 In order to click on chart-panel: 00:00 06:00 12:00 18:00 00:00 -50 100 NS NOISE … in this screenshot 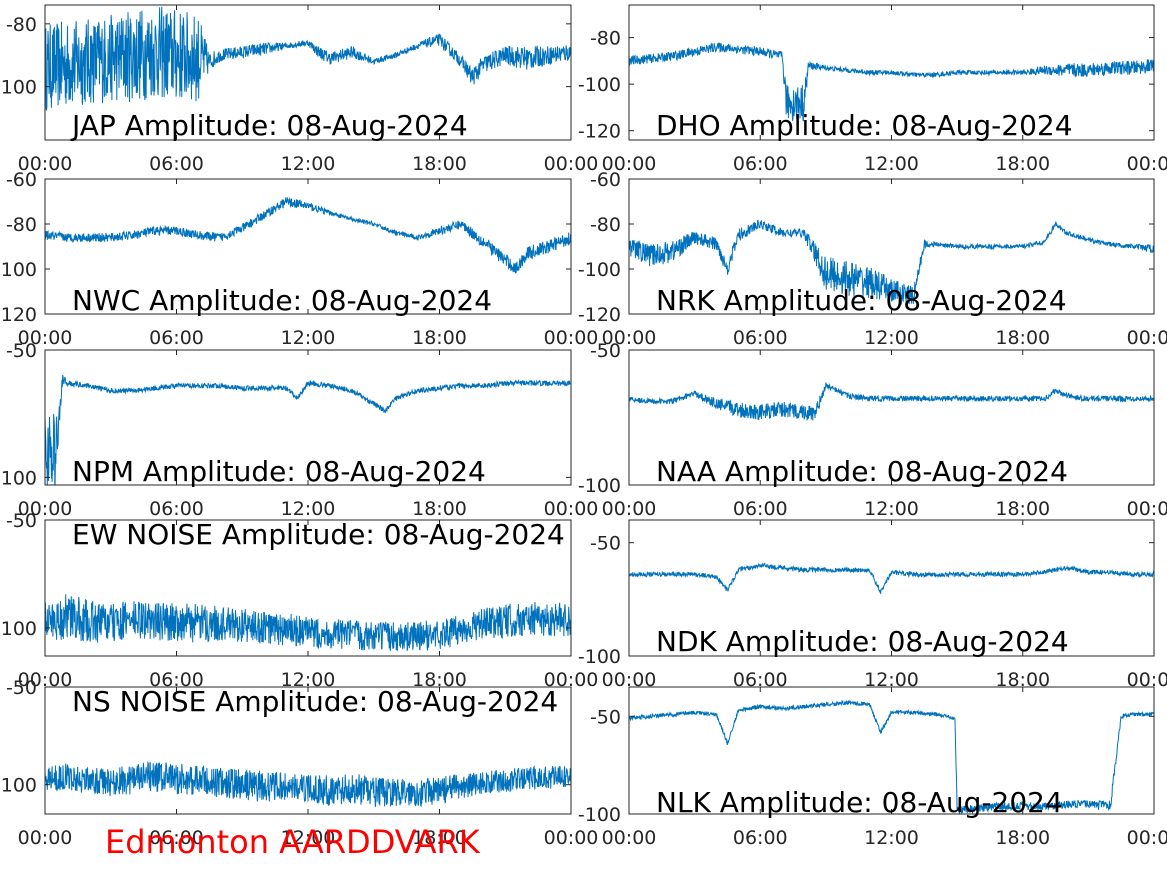, I will do `click(300, 763)`.